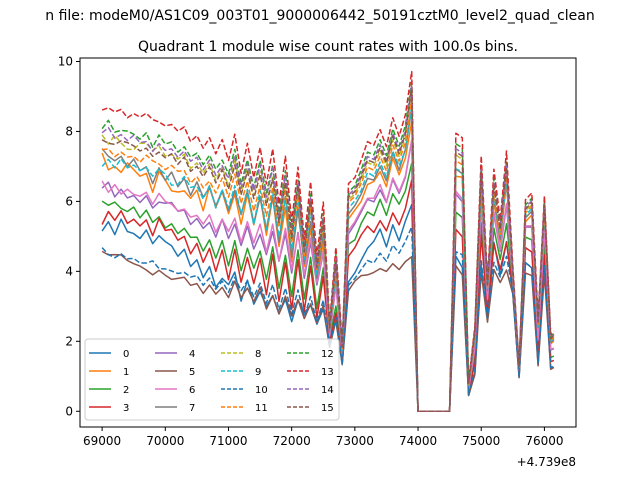 The width and height of the screenshot is (640, 480). Describe the element at coordinates (192, 354) in the screenshot. I see `legend-label-4: 4` at that location.